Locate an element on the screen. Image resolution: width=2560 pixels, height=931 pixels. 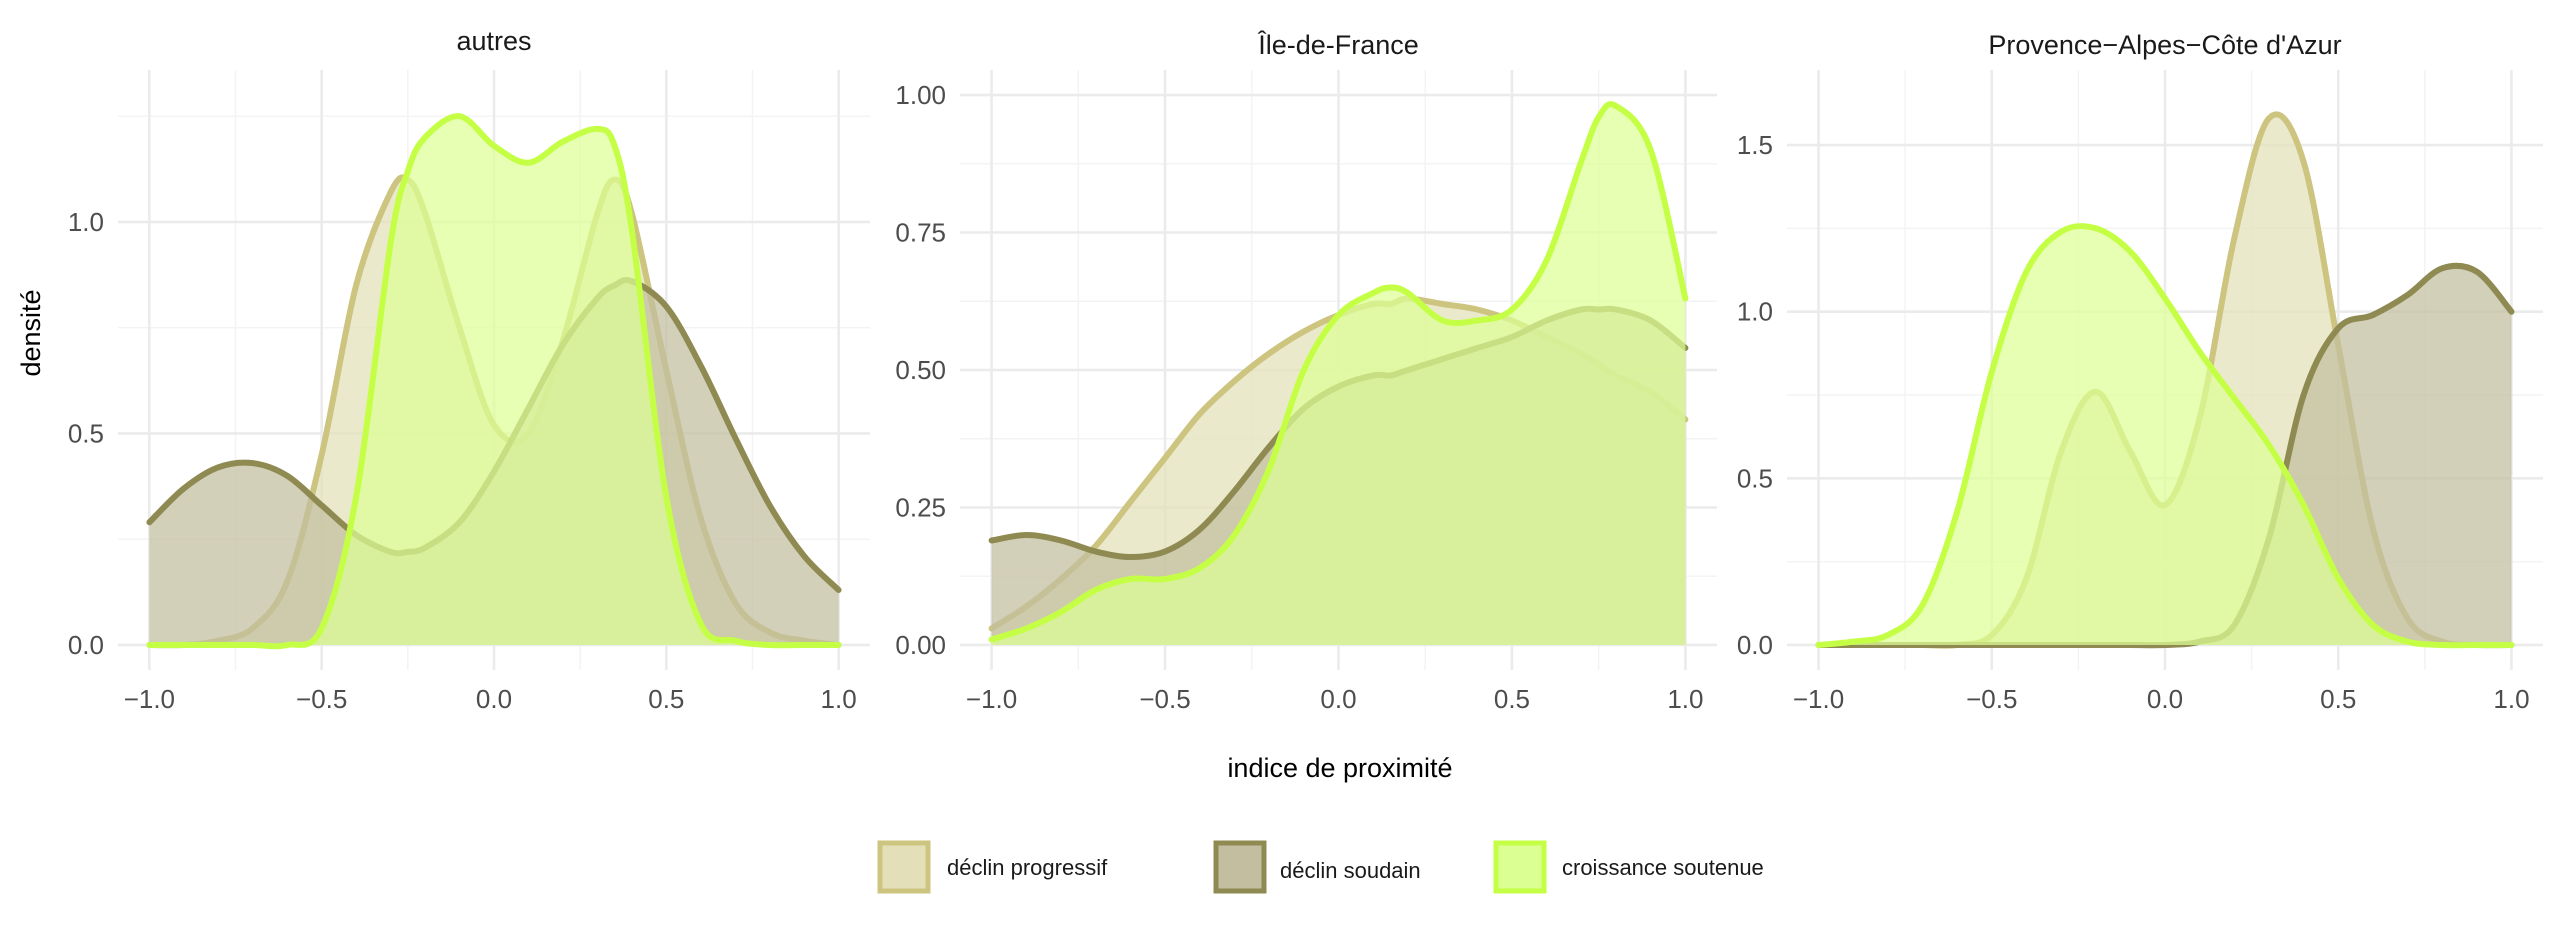
legend-item-declin-progressif: déclin progressif is located at coordinates (992, 867).